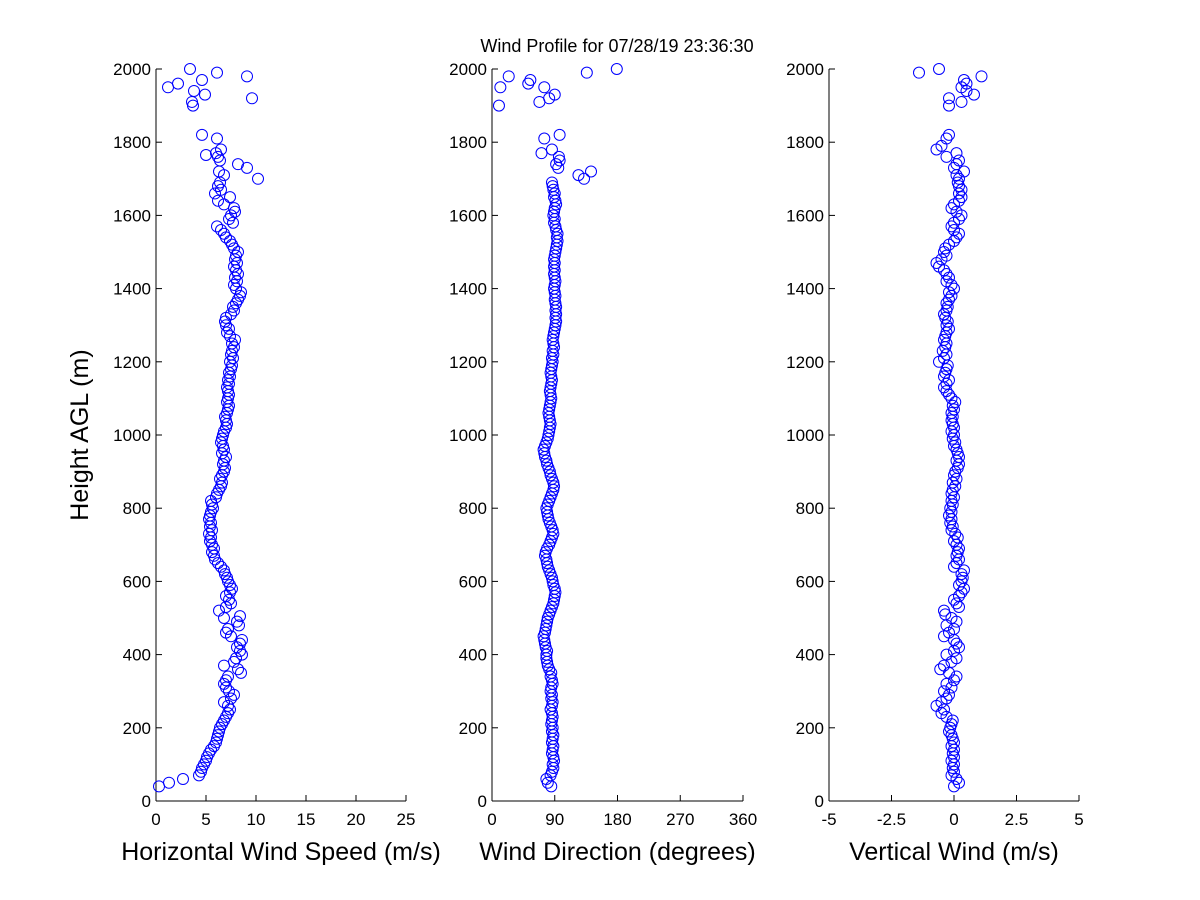  What do you see at coordinates (680, 819) in the screenshot?
I see `x-tick-label: 270` at bounding box center [680, 819].